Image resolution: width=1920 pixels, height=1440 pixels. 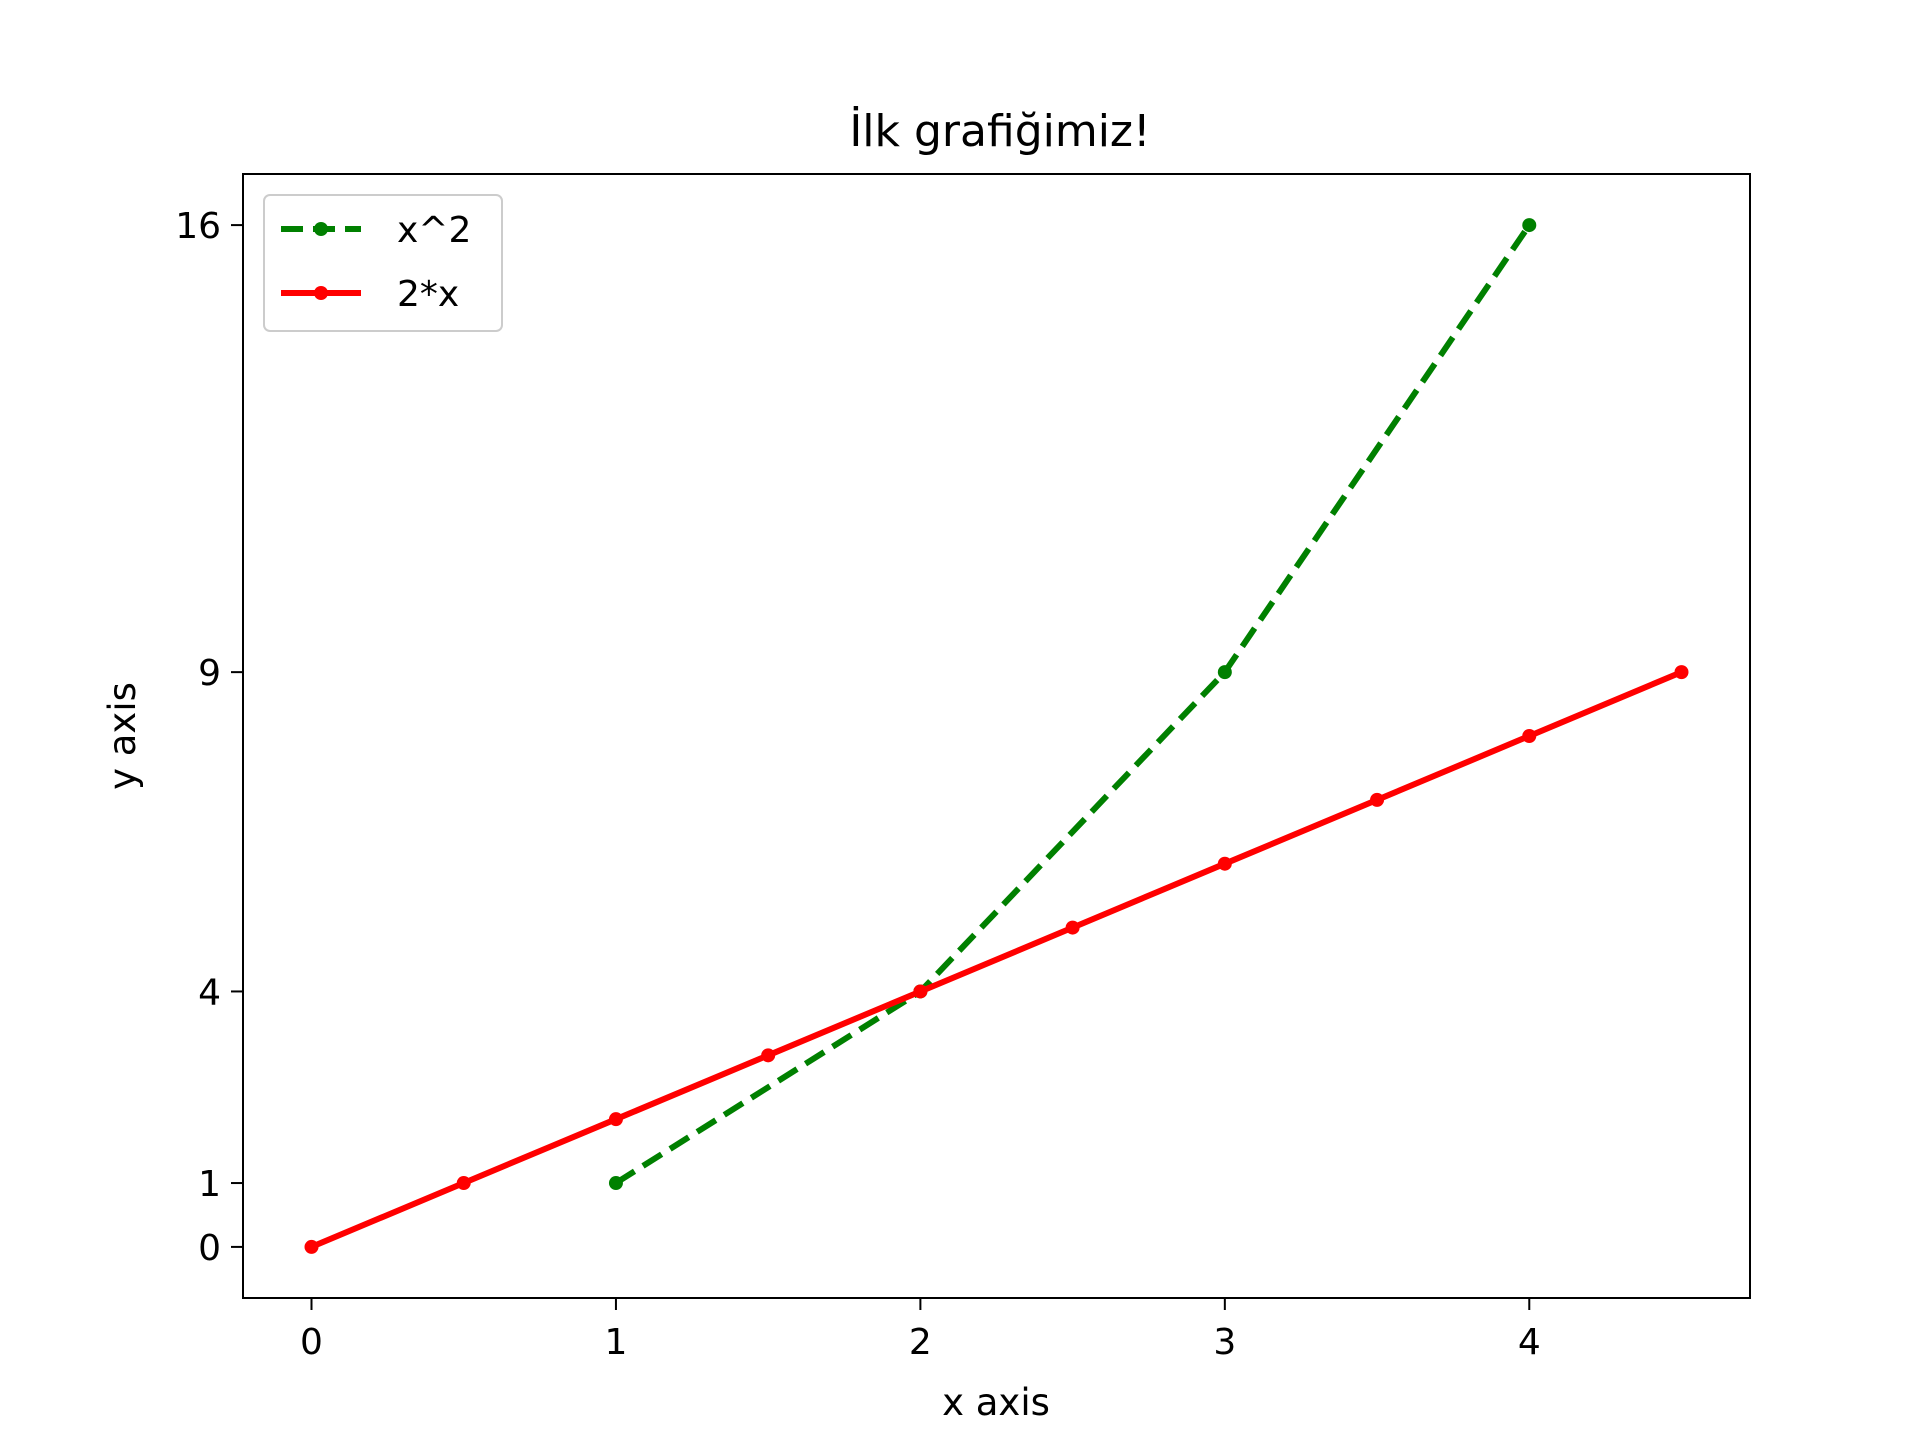 I want to click on legend-label: 2*x, so click(x=428, y=294).